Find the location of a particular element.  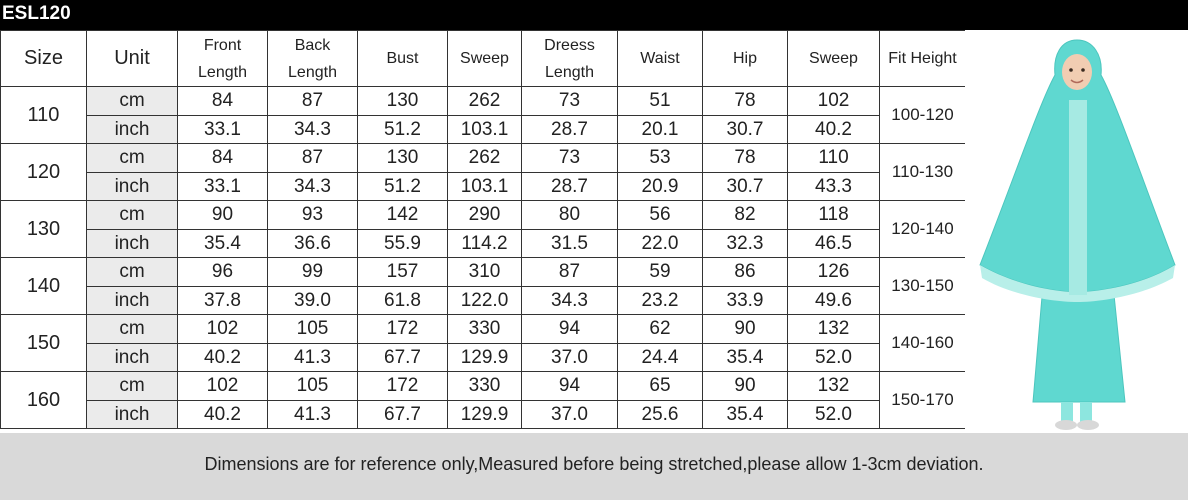

size-cell: 130 is located at coordinates (43, 229).